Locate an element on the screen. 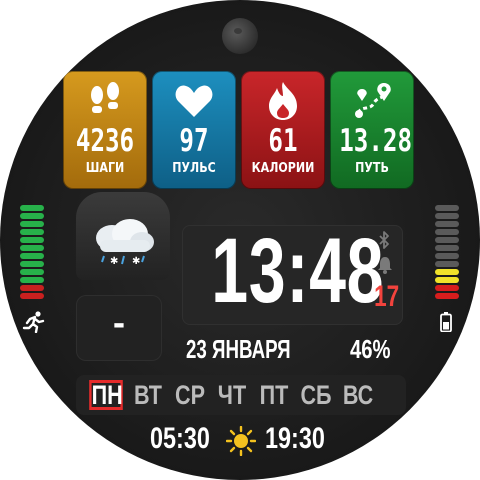 This screenshot has height=480, width=480. distance-value: 13.28 is located at coordinates (376, 141).